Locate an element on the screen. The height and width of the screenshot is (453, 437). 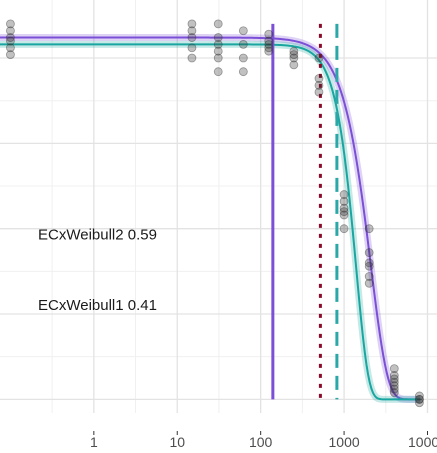
x-tick-label: 10 is located at coordinates (177, 442).